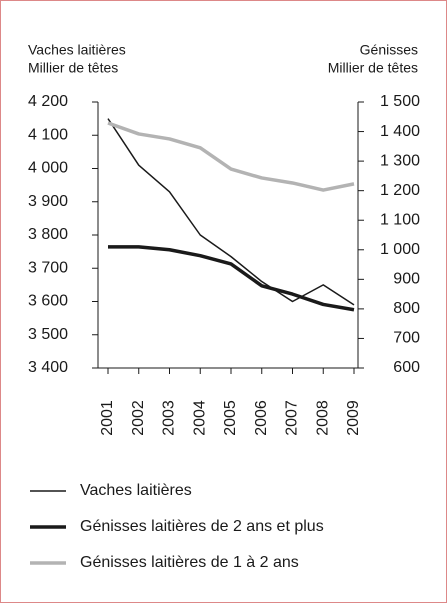 This screenshot has width=447, height=603. What do you see at coordinates (406, 338) in the screenshot?
I see `y2-tick-label: 700` at bounding box center [406, 338].